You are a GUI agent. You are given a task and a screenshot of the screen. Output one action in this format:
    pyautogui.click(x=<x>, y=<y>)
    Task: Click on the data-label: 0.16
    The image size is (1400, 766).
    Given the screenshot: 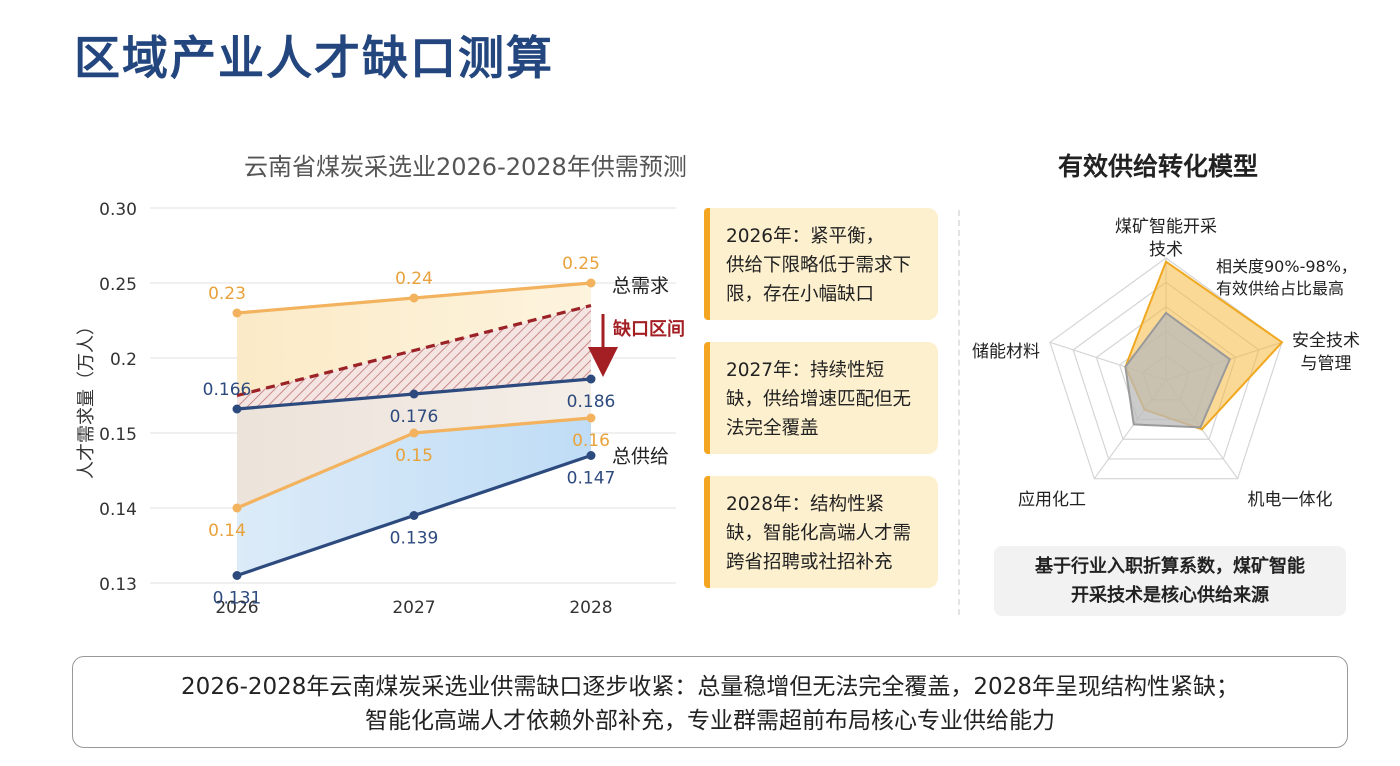 What is the action you would take?
    pyautogui.click(x=591, y=441)
    